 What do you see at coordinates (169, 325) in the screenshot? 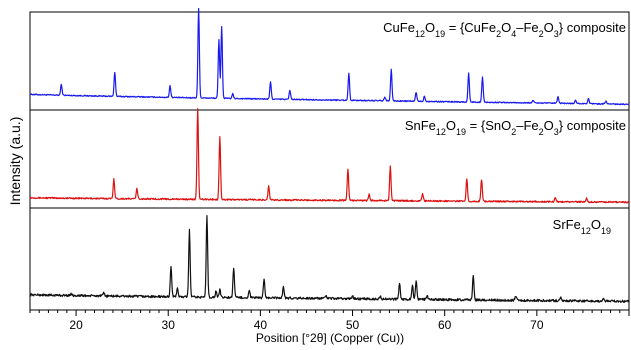
I see `x-tick-label: 30` at bounding box center [169, 325].